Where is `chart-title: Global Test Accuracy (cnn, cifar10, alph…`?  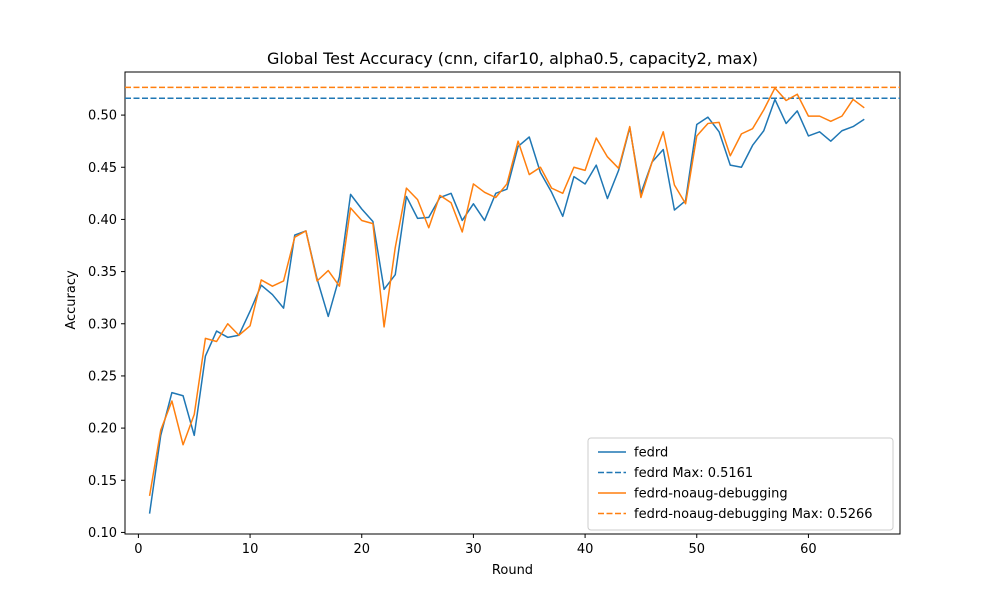 chart-title: Global Test Accuracy (cnn, cifar10, alph… is located at coordinates (512, 58).